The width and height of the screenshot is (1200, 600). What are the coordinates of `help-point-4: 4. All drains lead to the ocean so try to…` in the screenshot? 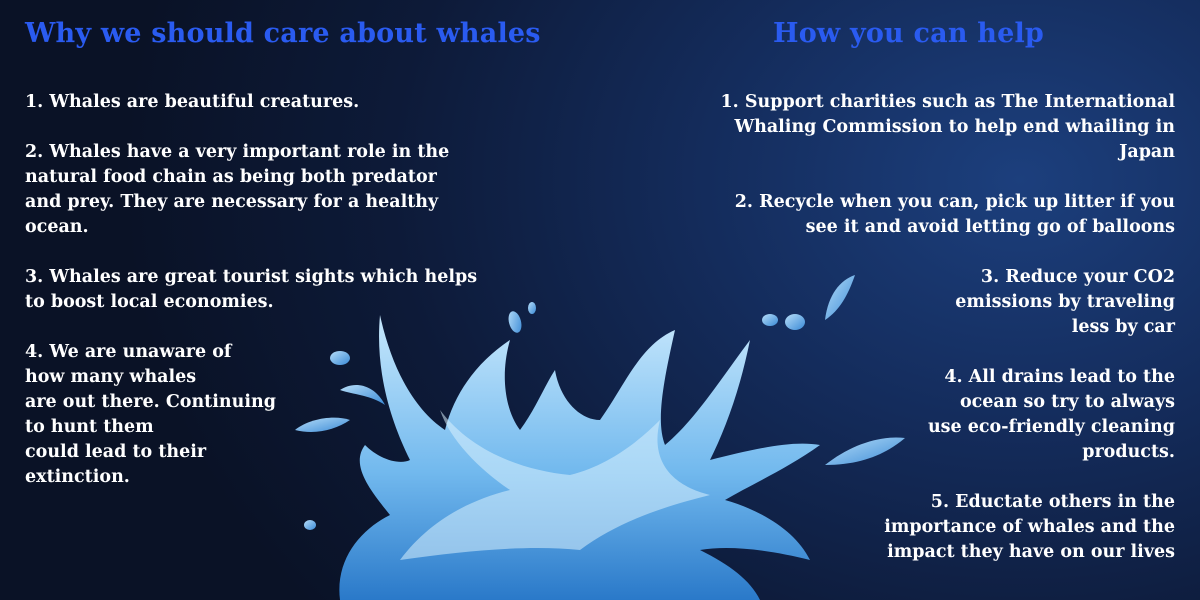 It's located at (1051, 414).